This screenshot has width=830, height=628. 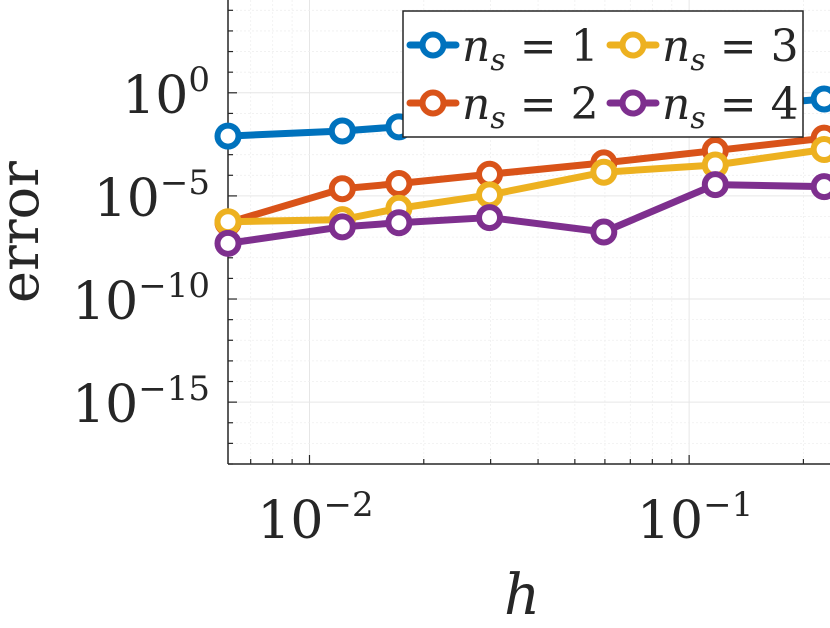 I want to click on x-tick-label: 10⁻², so click(x=315, y=518).